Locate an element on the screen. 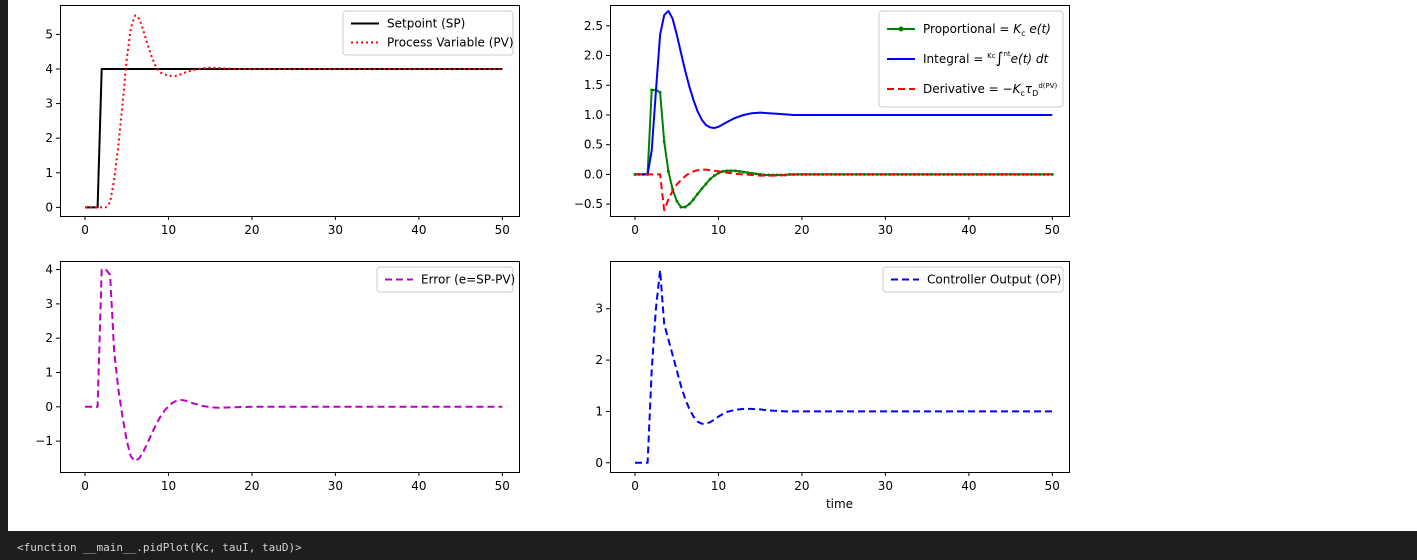  x-axis-label: time is located at coordinates (839, 504).